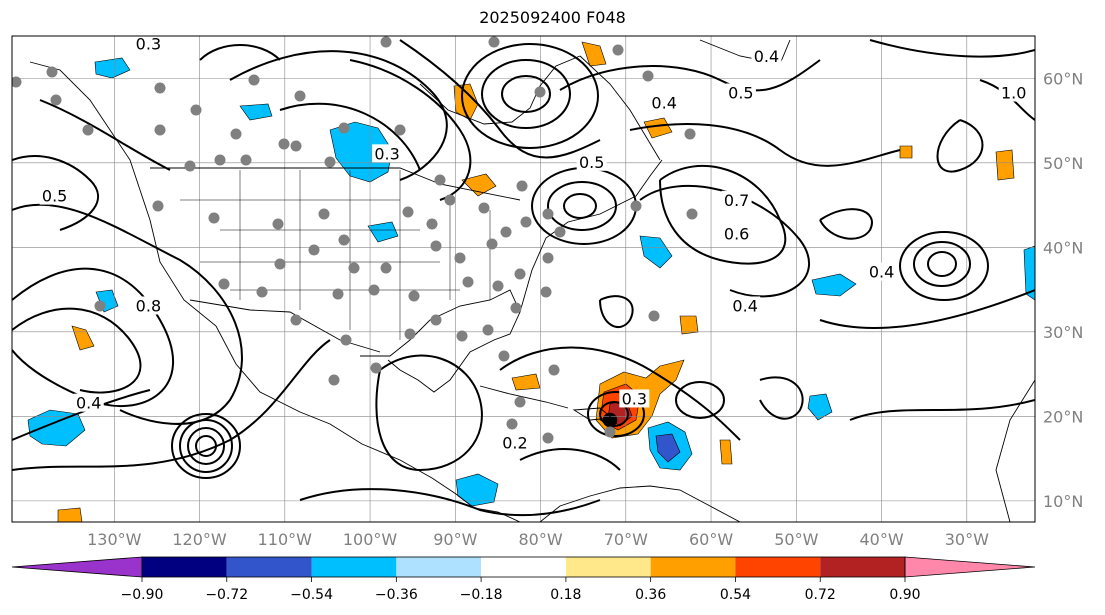 The width and height of the screenshot is (1105, 615). Describe the element at coordinates (1015, 450) in the screenshot. I see `west-africa-coast` at that location.